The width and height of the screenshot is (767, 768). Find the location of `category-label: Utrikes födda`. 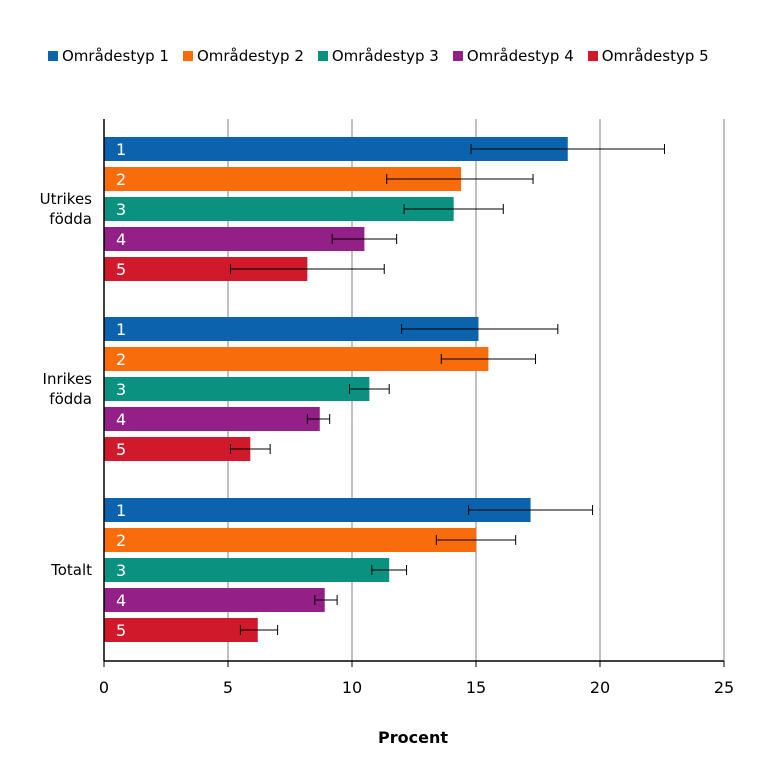

category-label: Utrikes födda is located at coordinates (66, 209).